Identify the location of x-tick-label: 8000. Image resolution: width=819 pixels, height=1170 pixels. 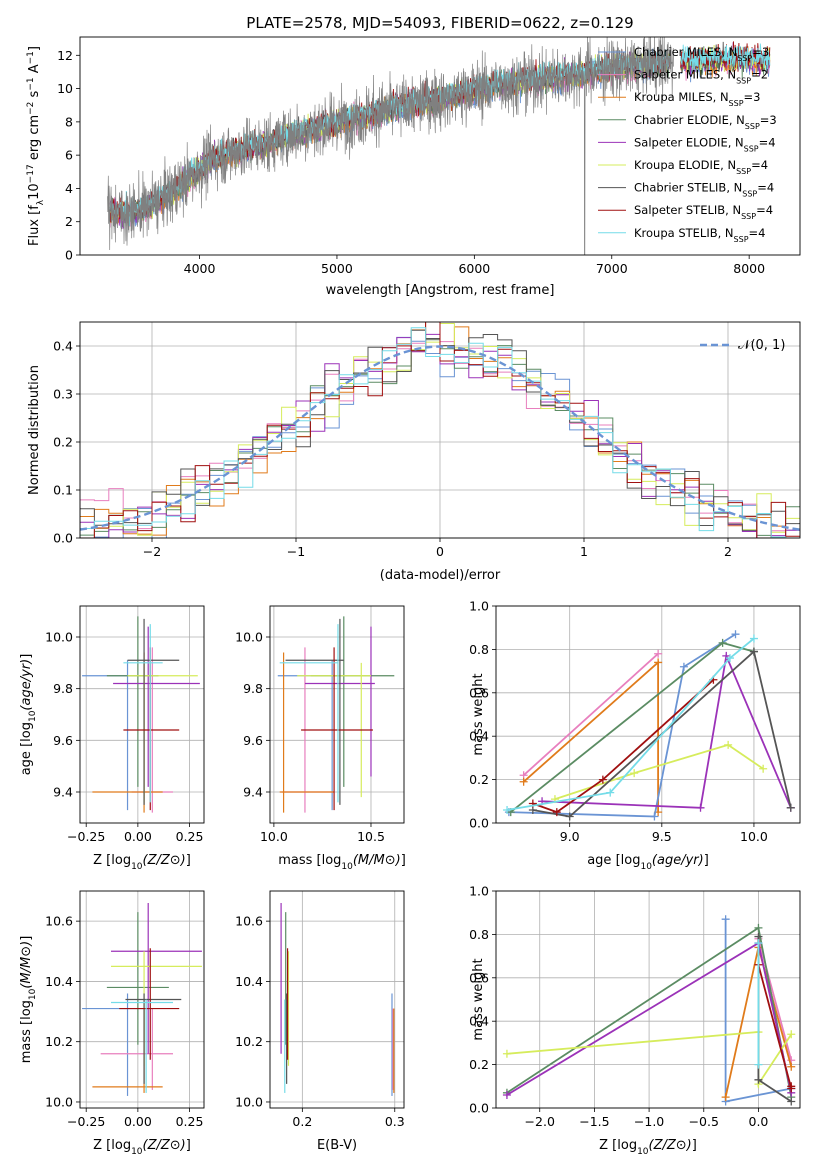
(749, 268).